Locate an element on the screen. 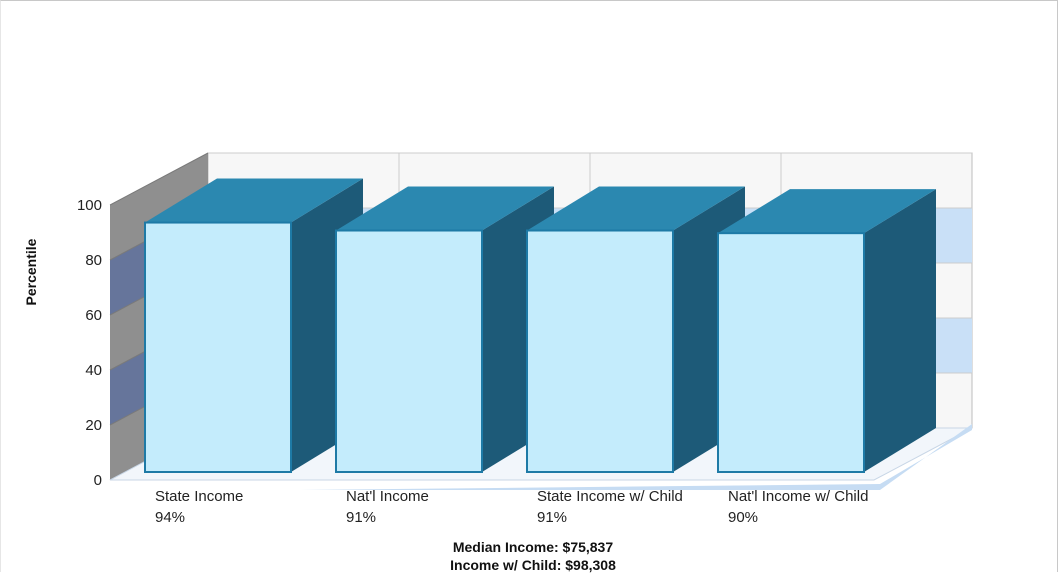  footnote-median-income: Median Income: $75,837 is located at coordinates (533, 547).